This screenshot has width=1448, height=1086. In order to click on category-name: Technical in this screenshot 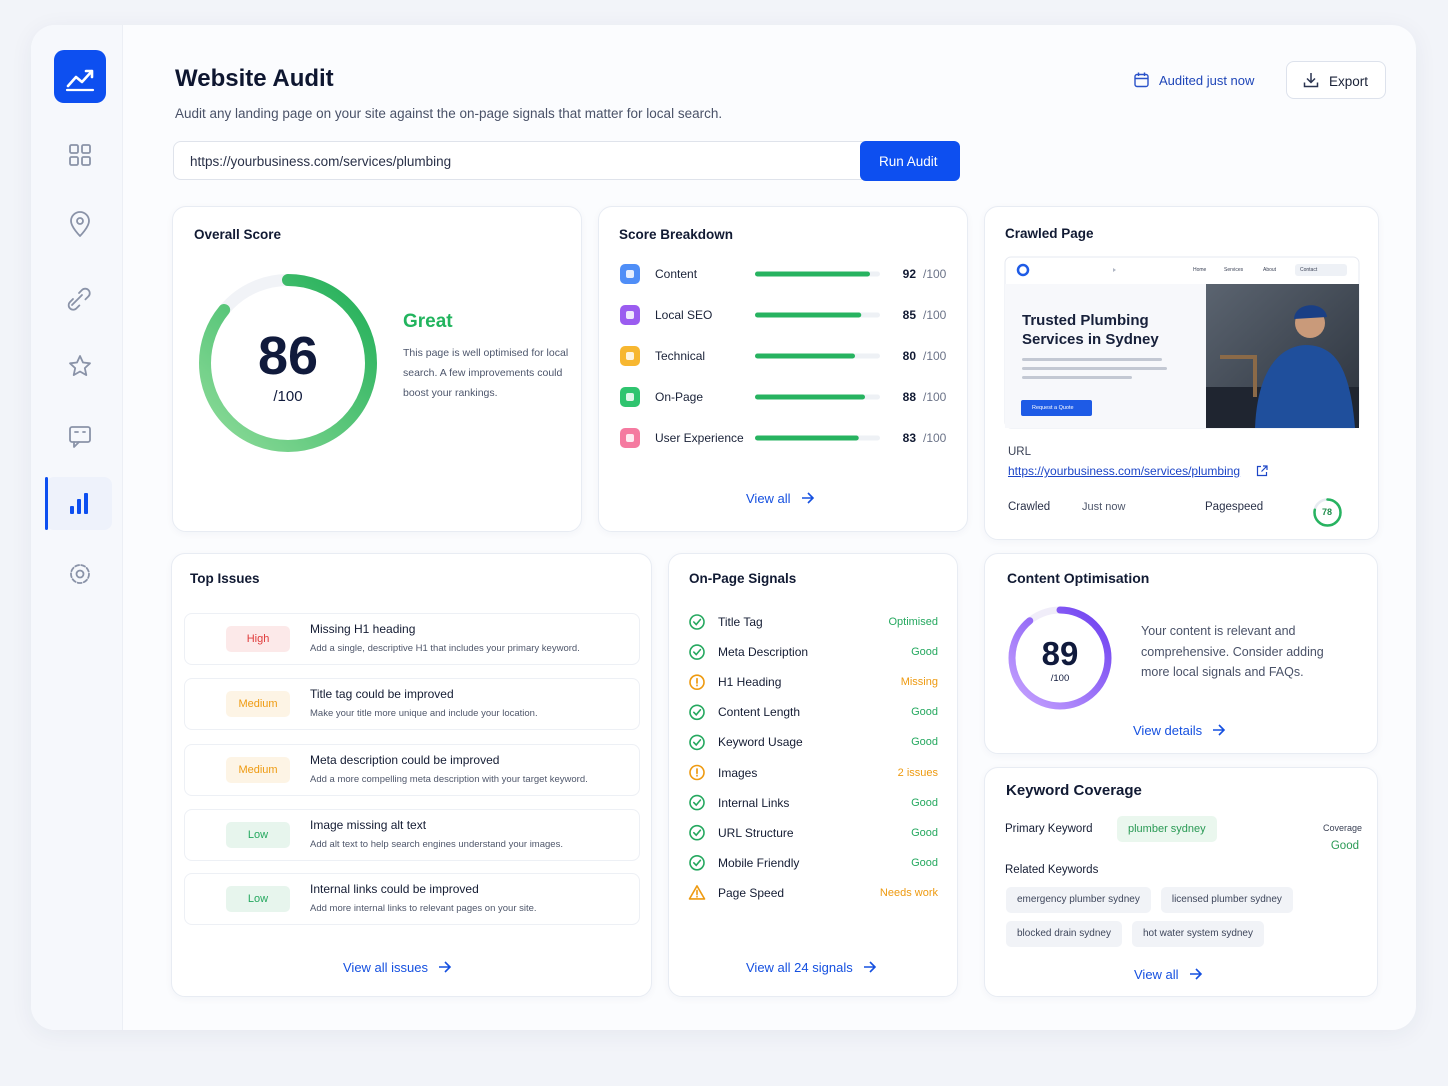, I will do `click(680, 356)`.